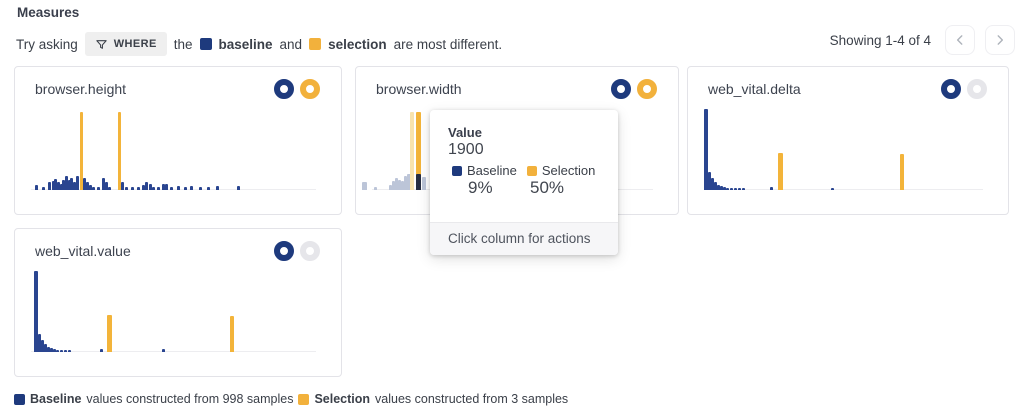 This screenshot has height=414, width=1024. I want to click on measure-card-web-vital-value: web_vital.value, so click(178, 302).